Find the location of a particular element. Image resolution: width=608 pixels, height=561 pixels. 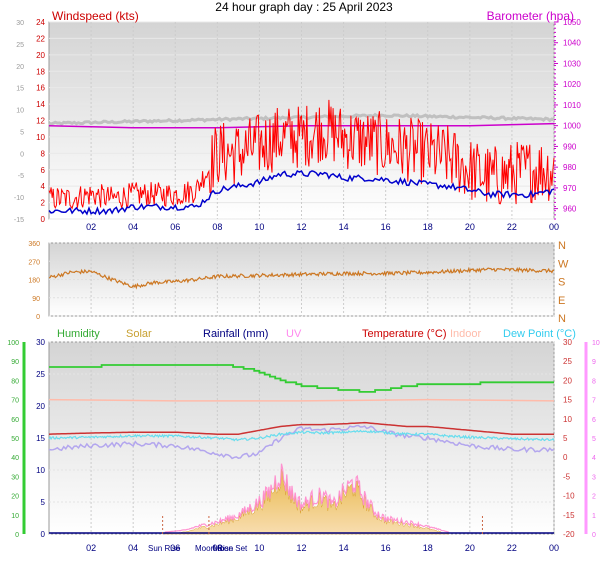

panel-2-series is located at coordinates (301, 278).